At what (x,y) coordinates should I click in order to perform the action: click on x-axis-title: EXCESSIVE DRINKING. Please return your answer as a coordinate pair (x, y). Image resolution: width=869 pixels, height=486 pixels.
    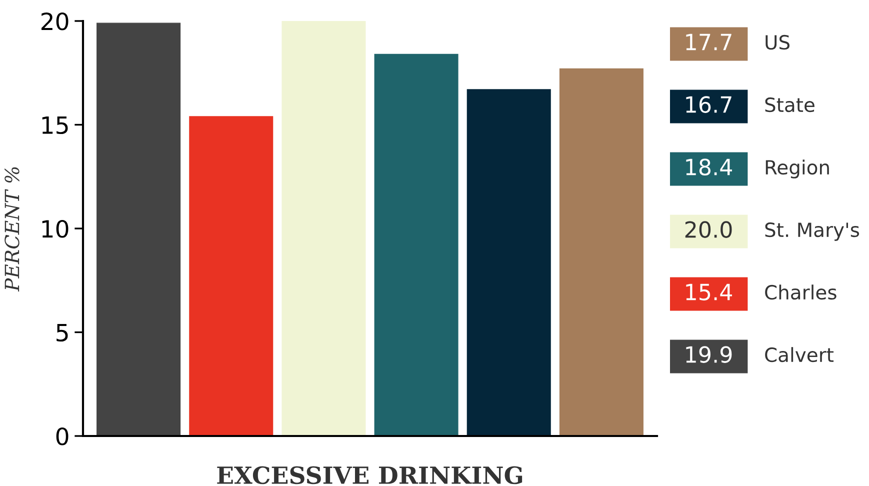
    Looking at the image, I should click on (369, 475).